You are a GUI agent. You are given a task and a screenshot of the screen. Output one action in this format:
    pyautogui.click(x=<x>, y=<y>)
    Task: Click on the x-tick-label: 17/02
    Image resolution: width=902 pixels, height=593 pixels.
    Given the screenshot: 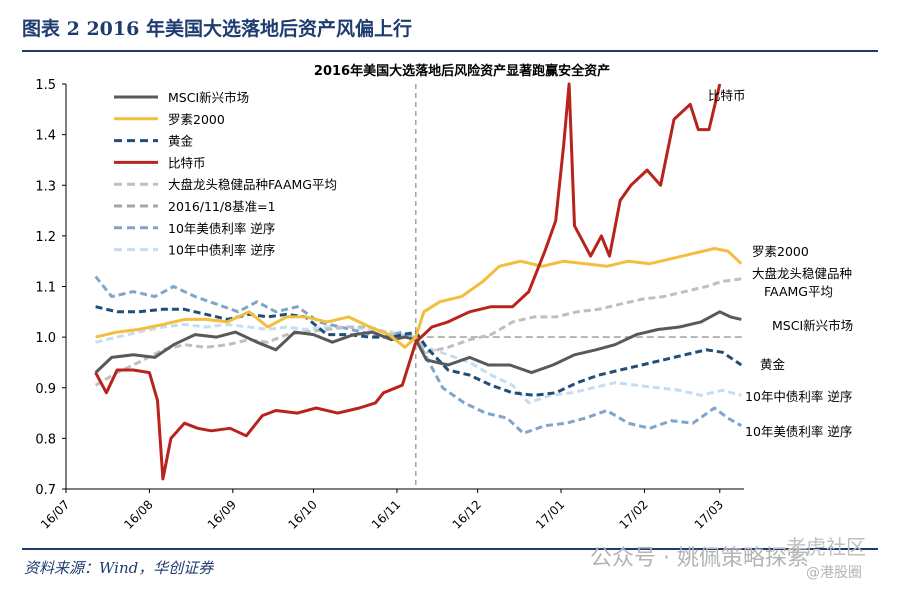 What is the action you would take?
    pyautogui.click(x=633, y=514)
    